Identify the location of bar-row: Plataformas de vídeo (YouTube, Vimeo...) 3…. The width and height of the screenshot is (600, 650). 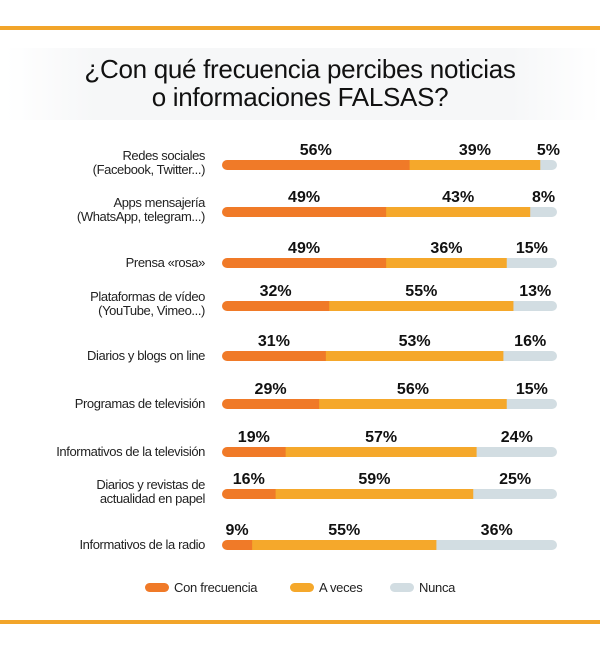
(323, 300).